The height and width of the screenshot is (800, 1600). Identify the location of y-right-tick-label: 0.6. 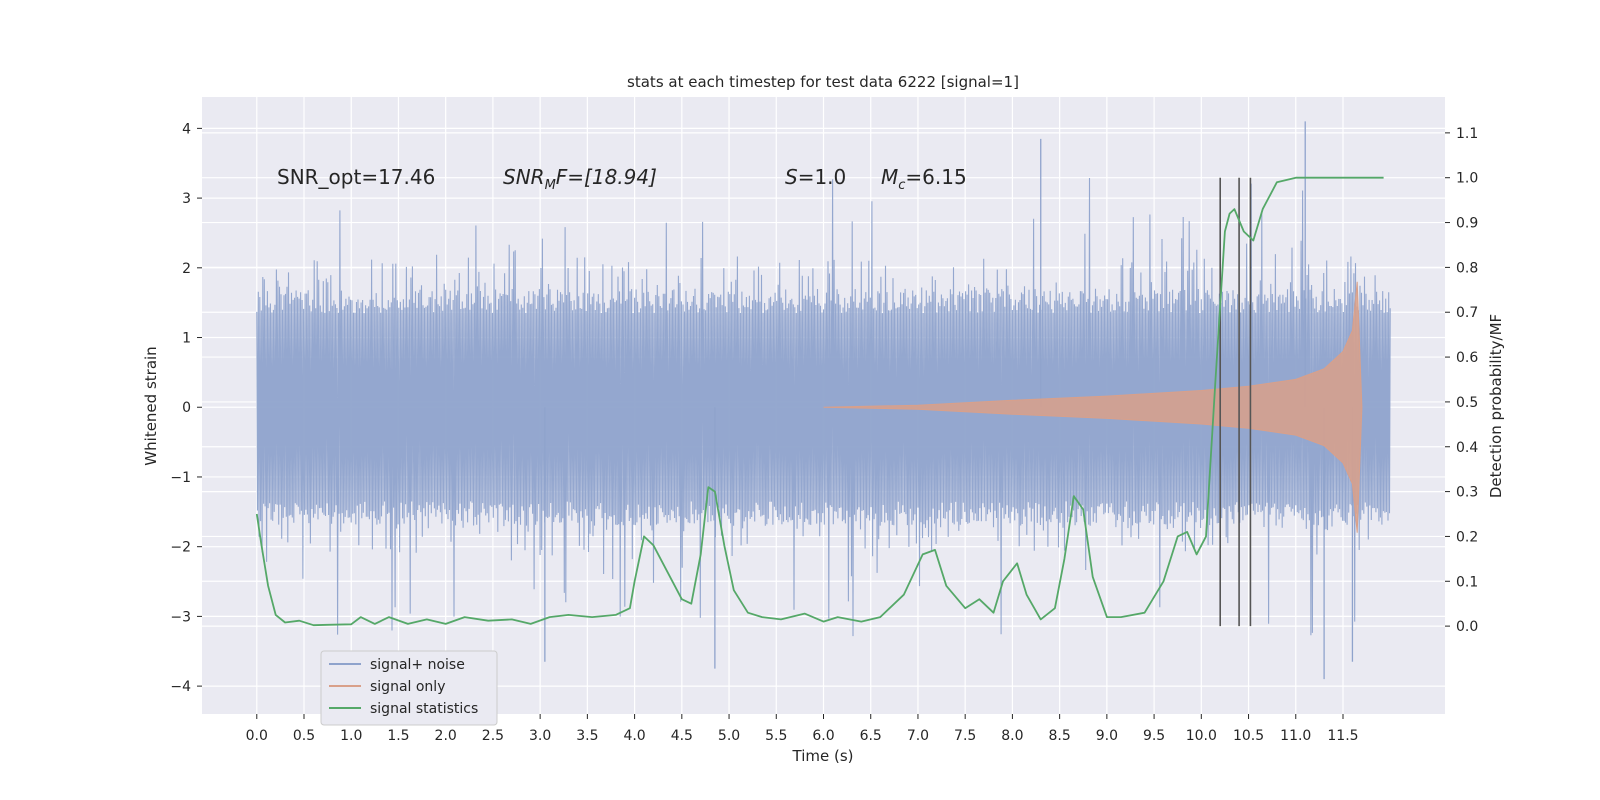
(1467, 358).